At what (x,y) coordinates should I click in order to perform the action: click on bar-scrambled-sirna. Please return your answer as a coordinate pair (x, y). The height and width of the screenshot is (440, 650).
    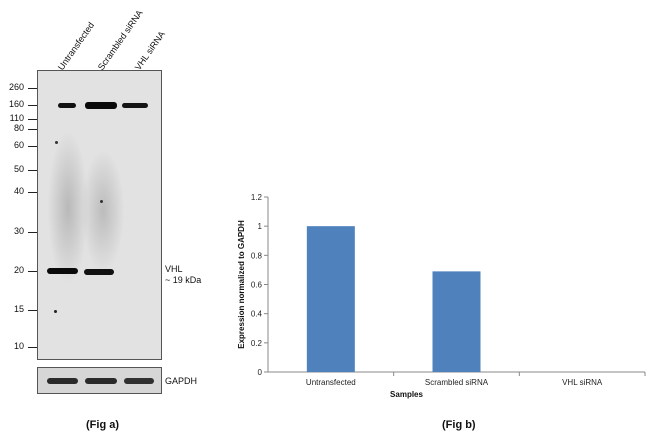
    Looking at the image, I should click on (456, 321).